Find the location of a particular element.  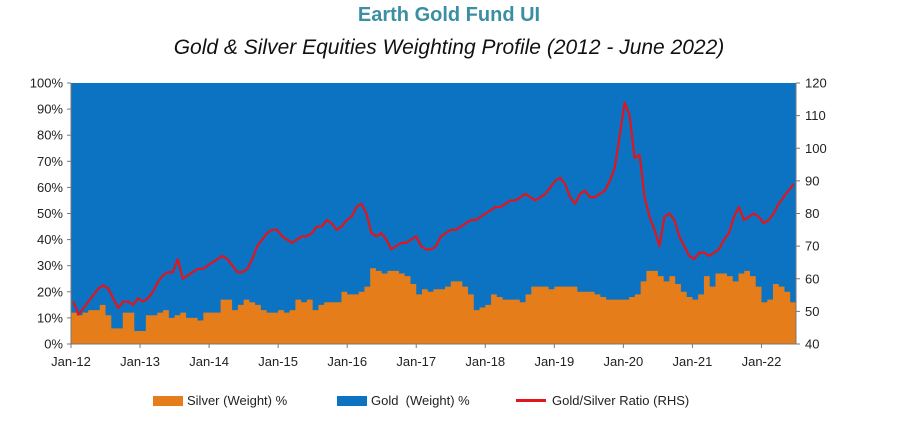

legend-label-gold: Gold (Weight) % is located at coordinates (420, 400).